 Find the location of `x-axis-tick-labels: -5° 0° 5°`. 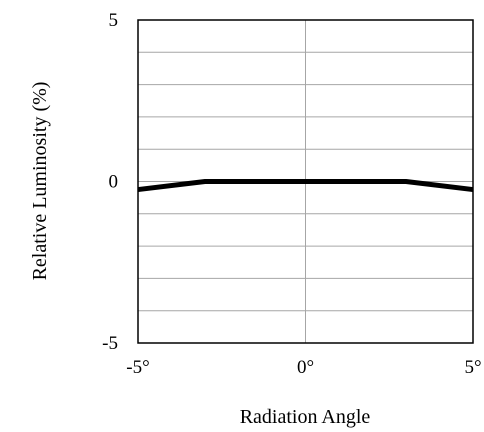

x-axis-tick-labels: -5° 0° 5° is located at coordinates (303, 367).